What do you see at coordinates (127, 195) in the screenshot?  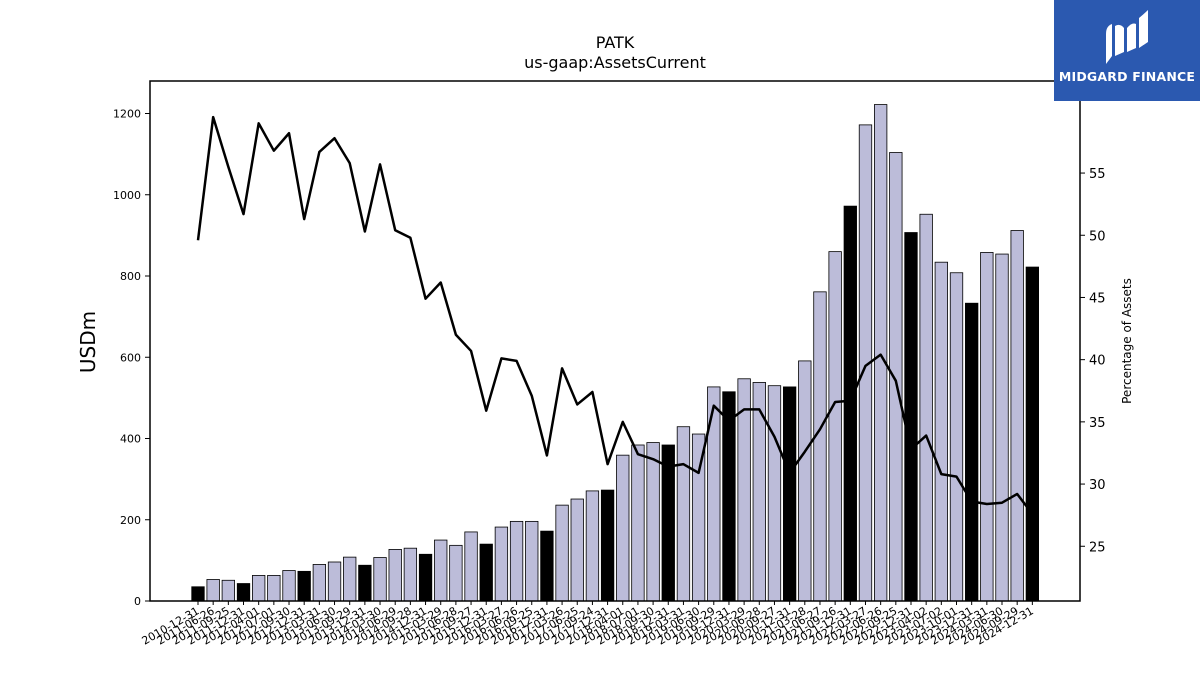 I see `y-tick-label: 1000` at bounding box center [127, 195].